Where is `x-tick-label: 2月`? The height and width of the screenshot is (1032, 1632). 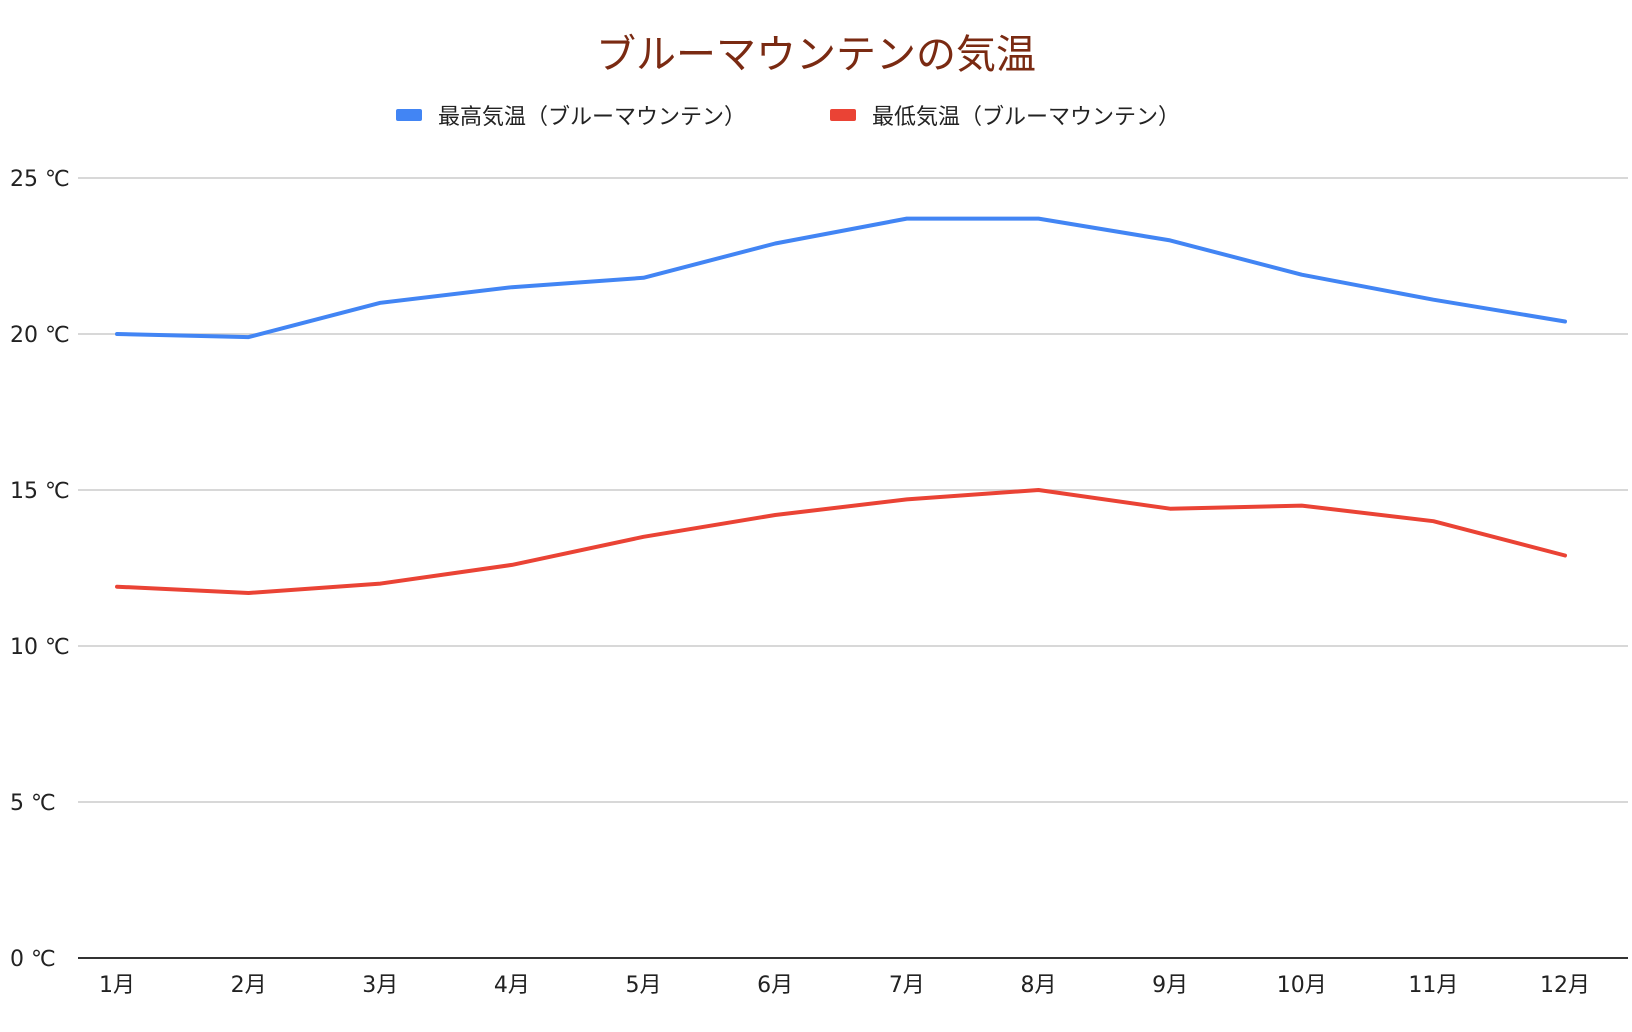 x-tick-label: 2月 is located at coordinates (249, 985).